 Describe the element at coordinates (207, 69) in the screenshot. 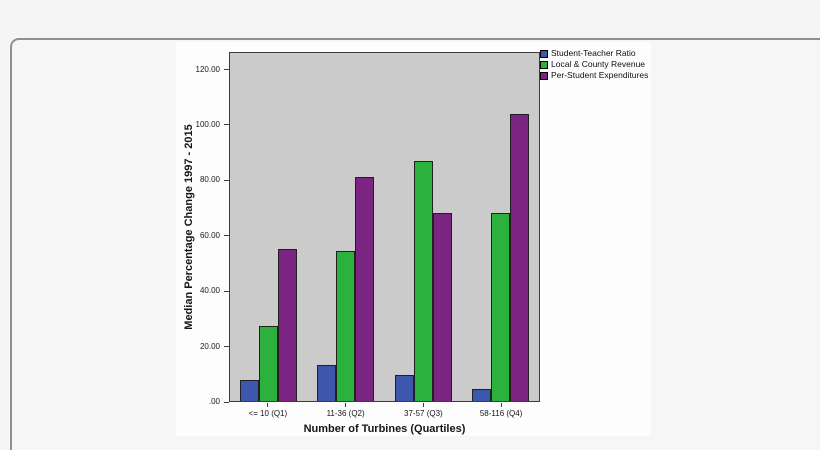

I see `y-tick-label: 120.00` at that location.